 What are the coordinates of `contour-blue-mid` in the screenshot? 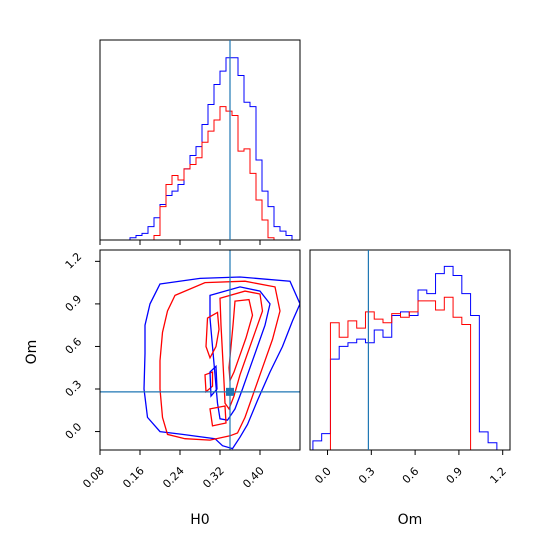 It's located at (240, 353).